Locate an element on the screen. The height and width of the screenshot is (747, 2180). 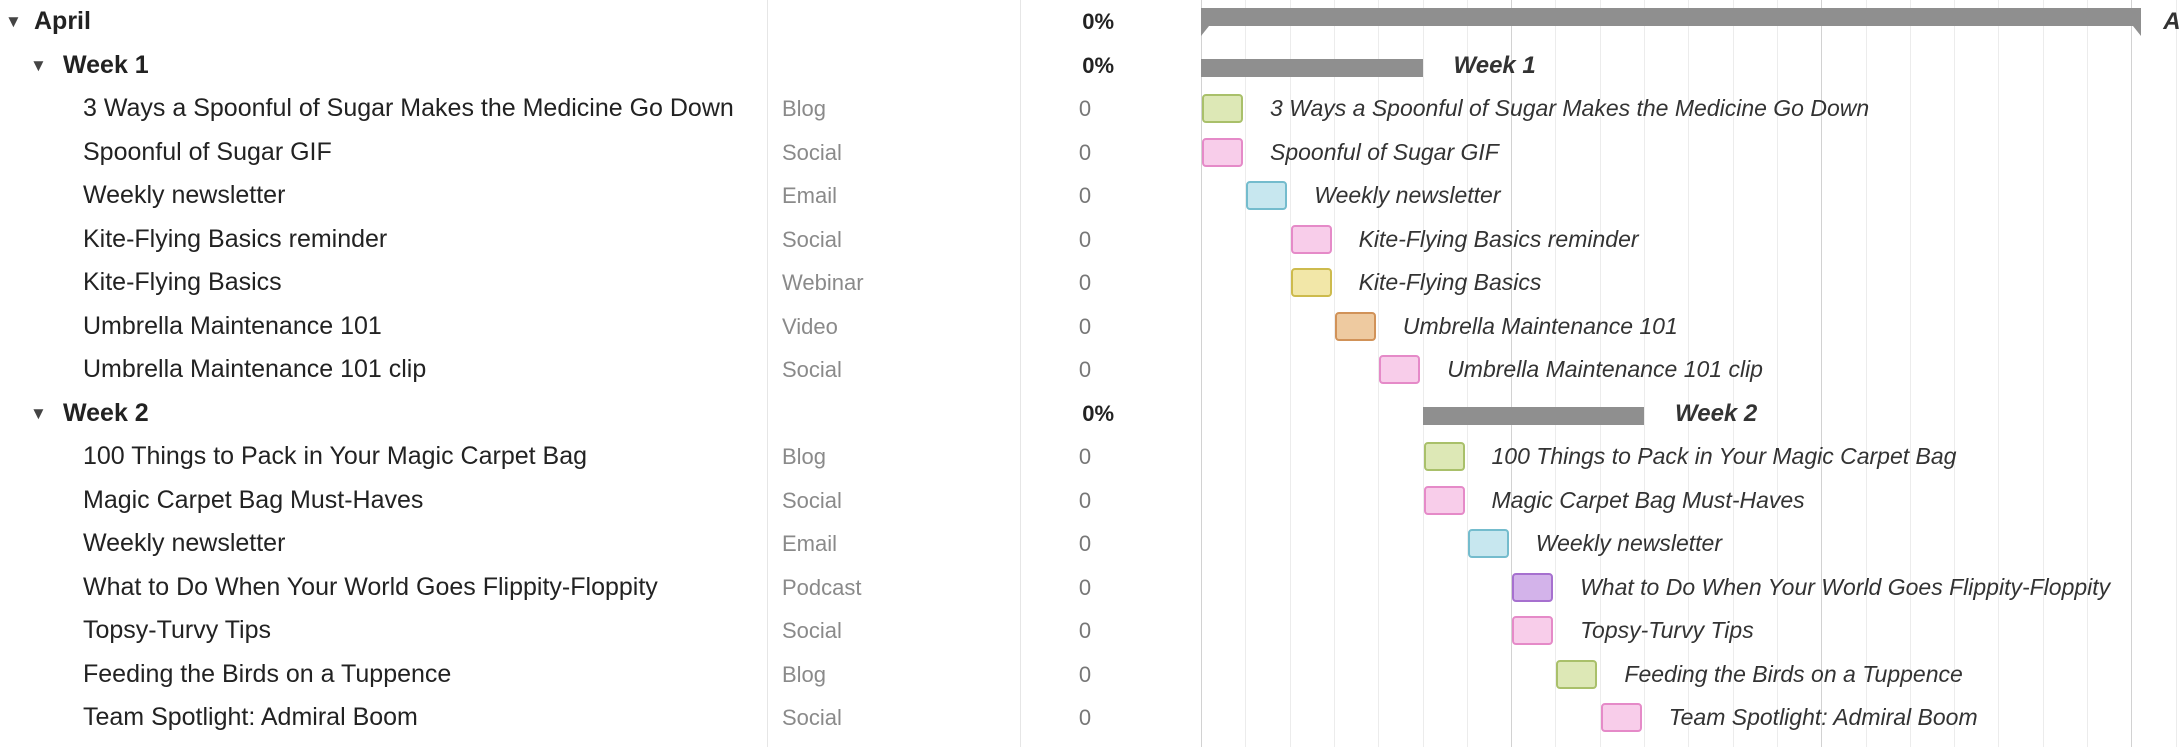
task-row: Kite-Flying Basics Webinar 0 is located at coordinates (580, 282).